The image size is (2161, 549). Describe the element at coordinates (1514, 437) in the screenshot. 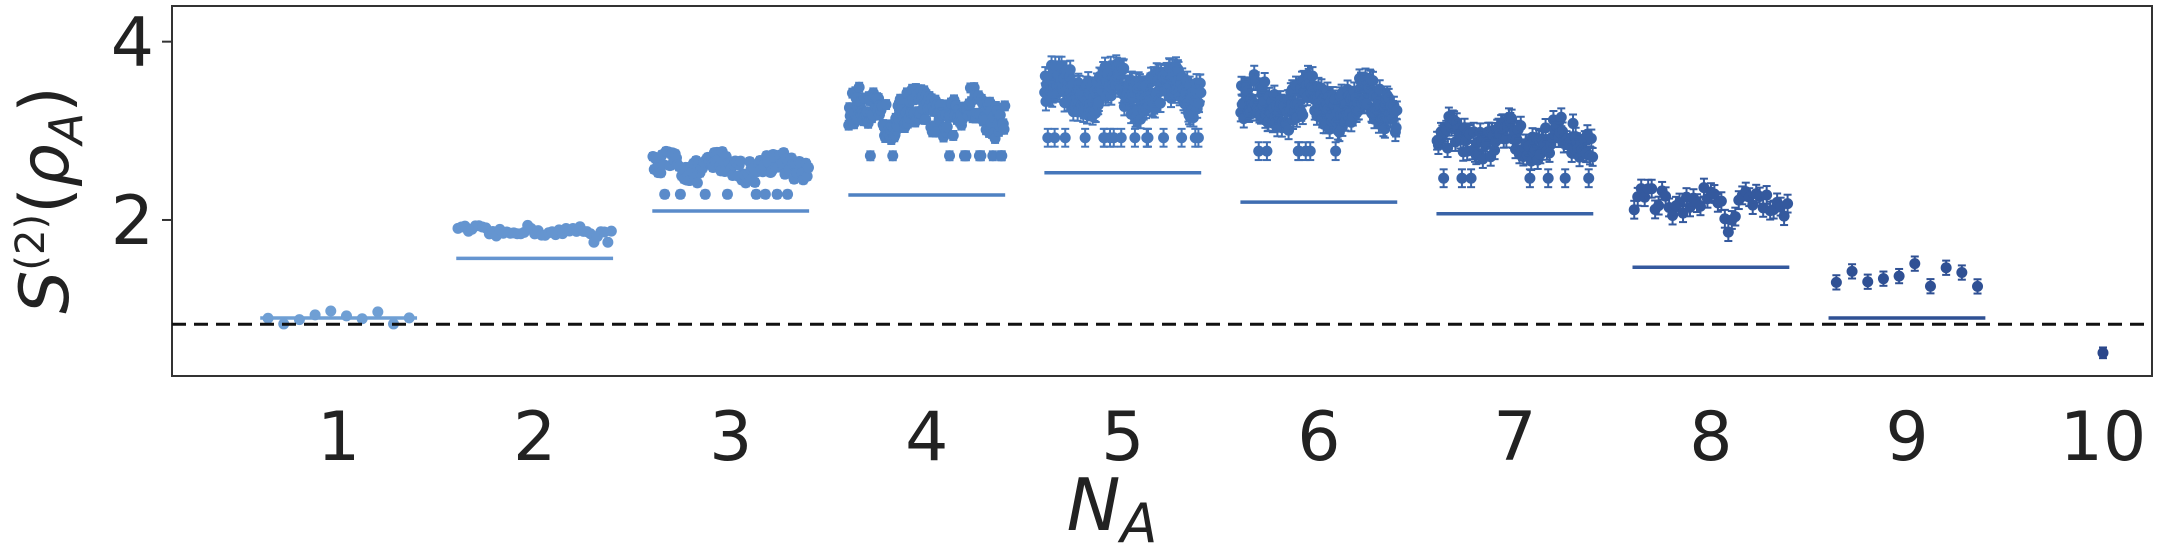

I see `x-tick-label: 7` at that location.